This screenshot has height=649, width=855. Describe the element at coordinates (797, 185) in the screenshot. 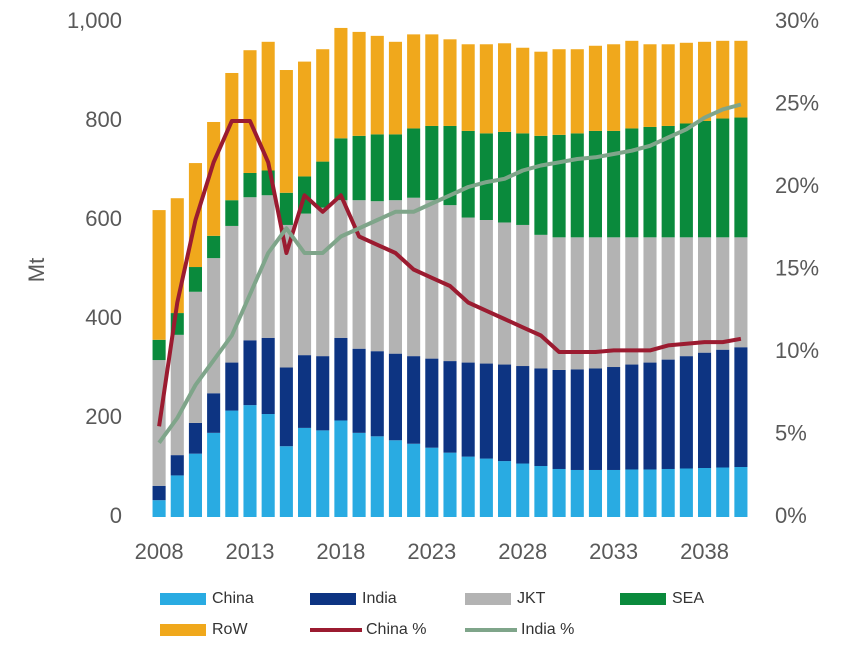

I see `y2-tick-label: 20%` at that location.